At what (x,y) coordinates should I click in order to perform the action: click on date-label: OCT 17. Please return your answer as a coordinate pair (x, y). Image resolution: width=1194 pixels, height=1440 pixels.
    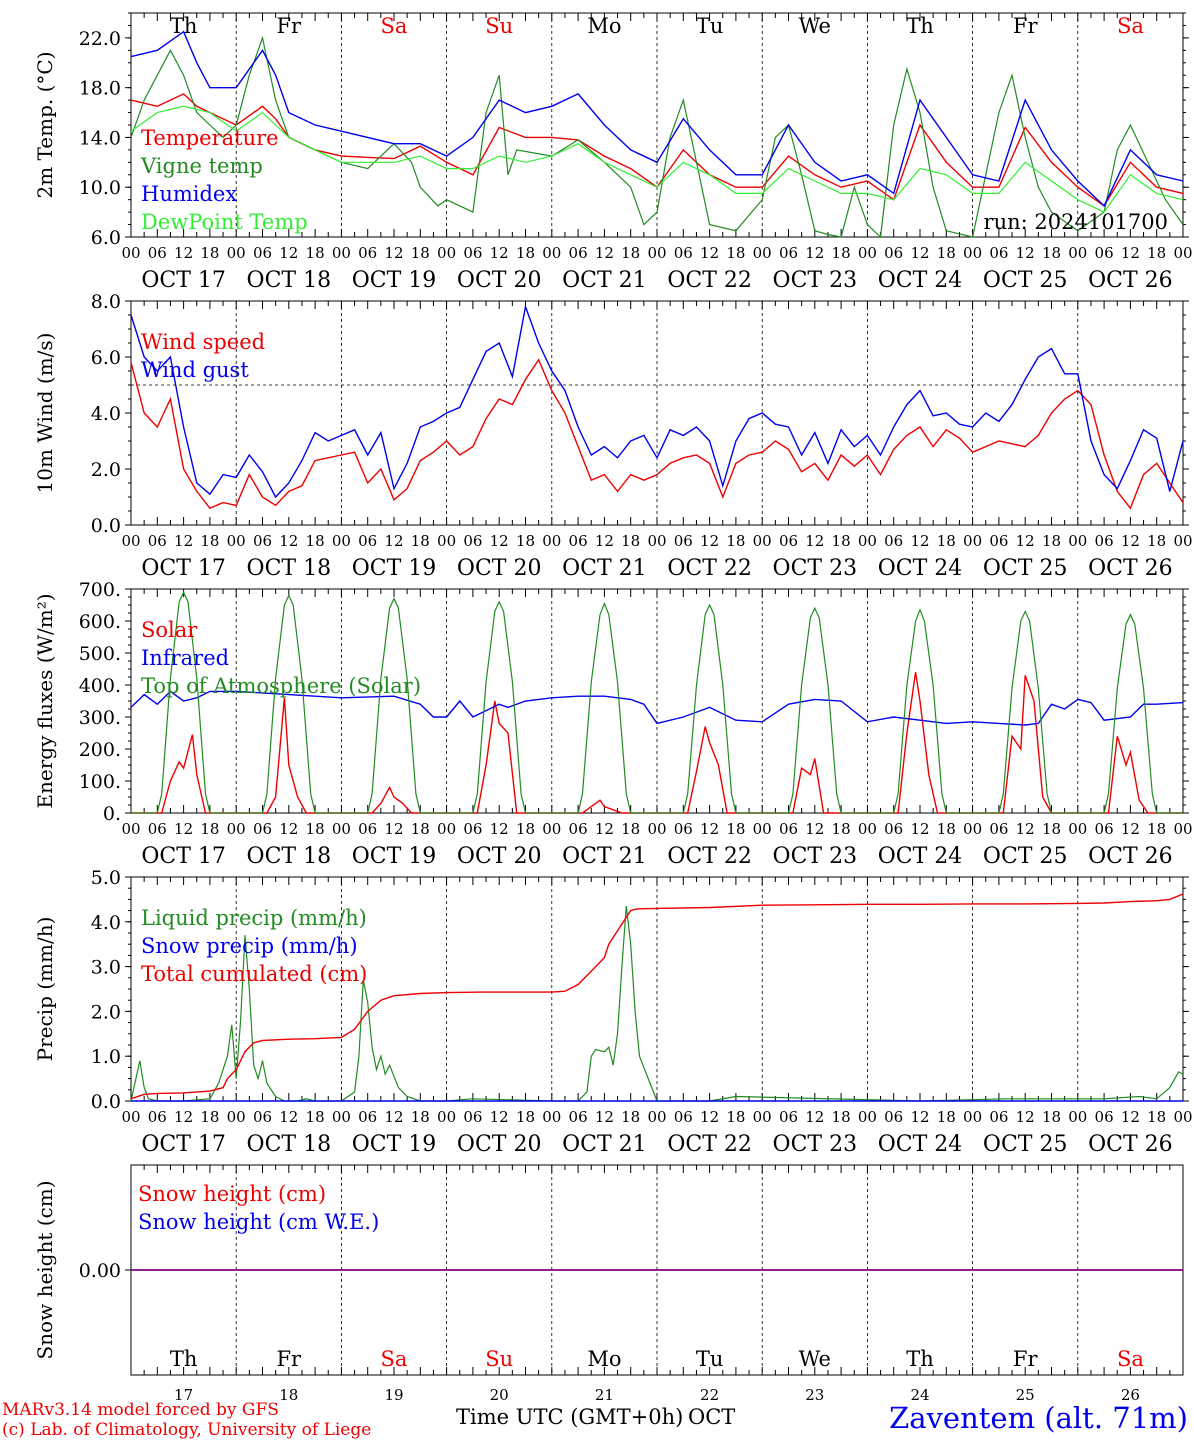
    Looking at the image, I should click on (183, 856).